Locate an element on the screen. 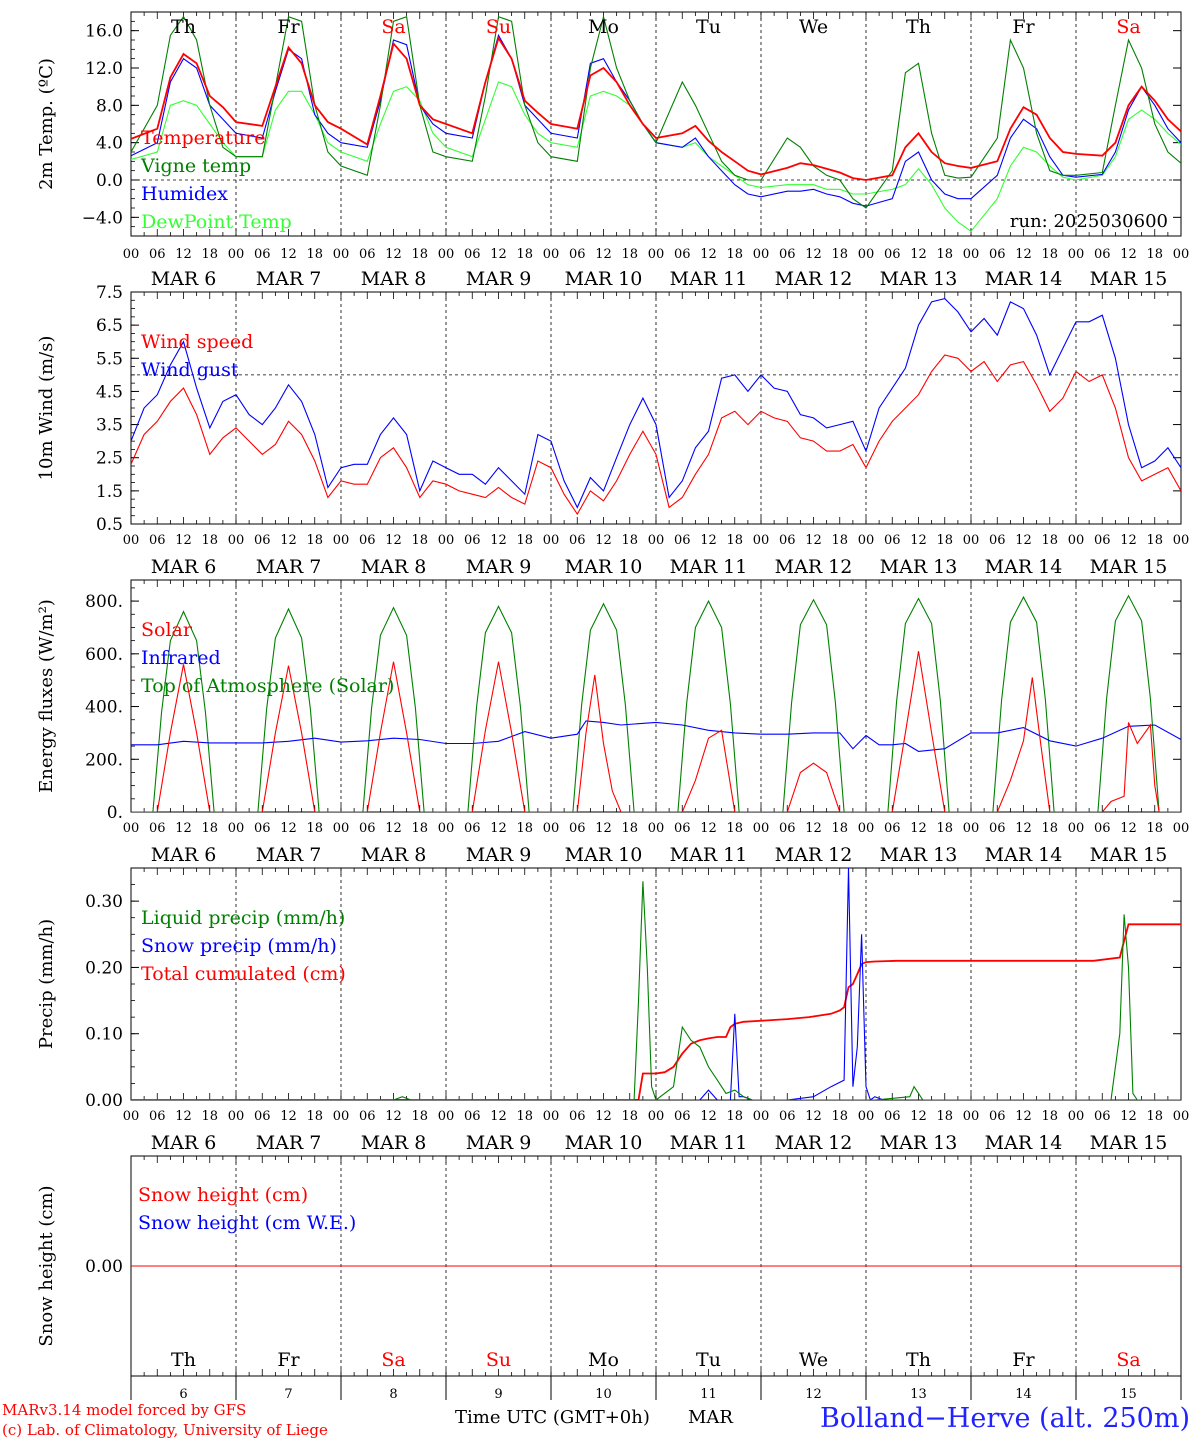 Image resolution: width=1194 pixels, height=1445 pixels. legend-entry: Vigne temp is located at coordinates (195, 166).